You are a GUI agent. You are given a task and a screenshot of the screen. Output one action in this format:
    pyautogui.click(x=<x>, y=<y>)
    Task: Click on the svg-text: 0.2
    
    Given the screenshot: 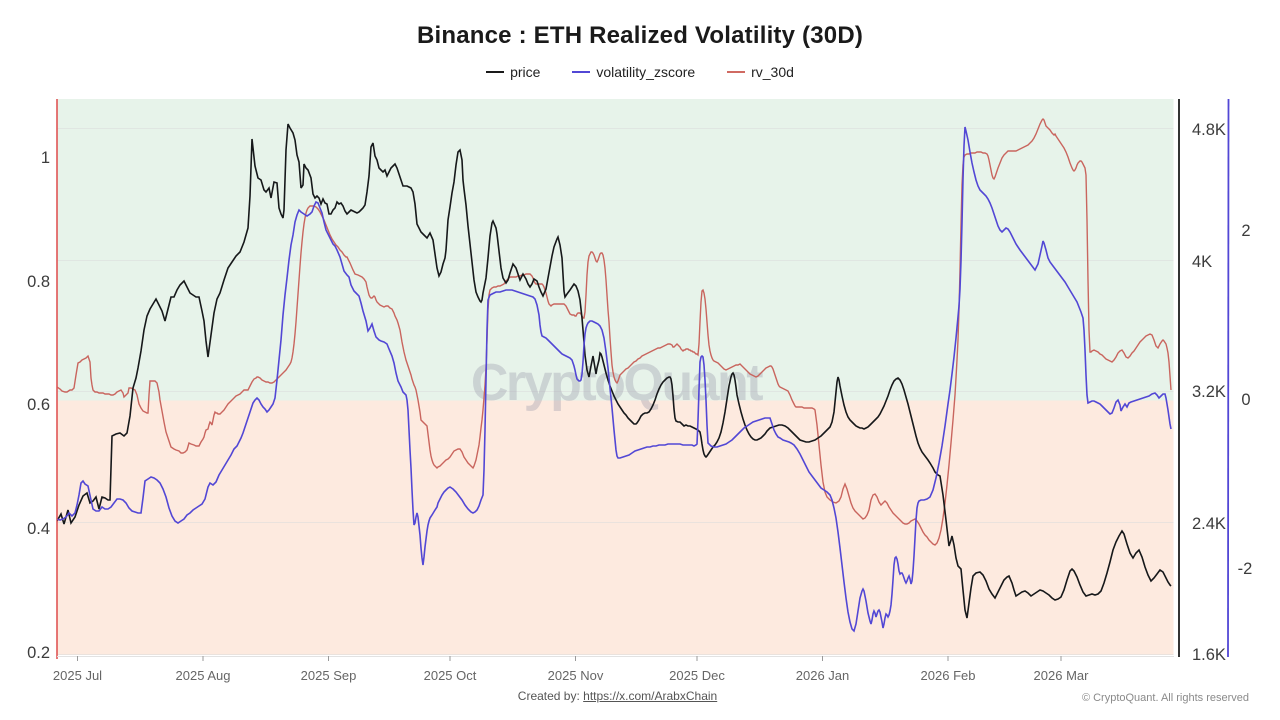 What is the action you would take?
    pyautogui.click(x=38, y=653)
    